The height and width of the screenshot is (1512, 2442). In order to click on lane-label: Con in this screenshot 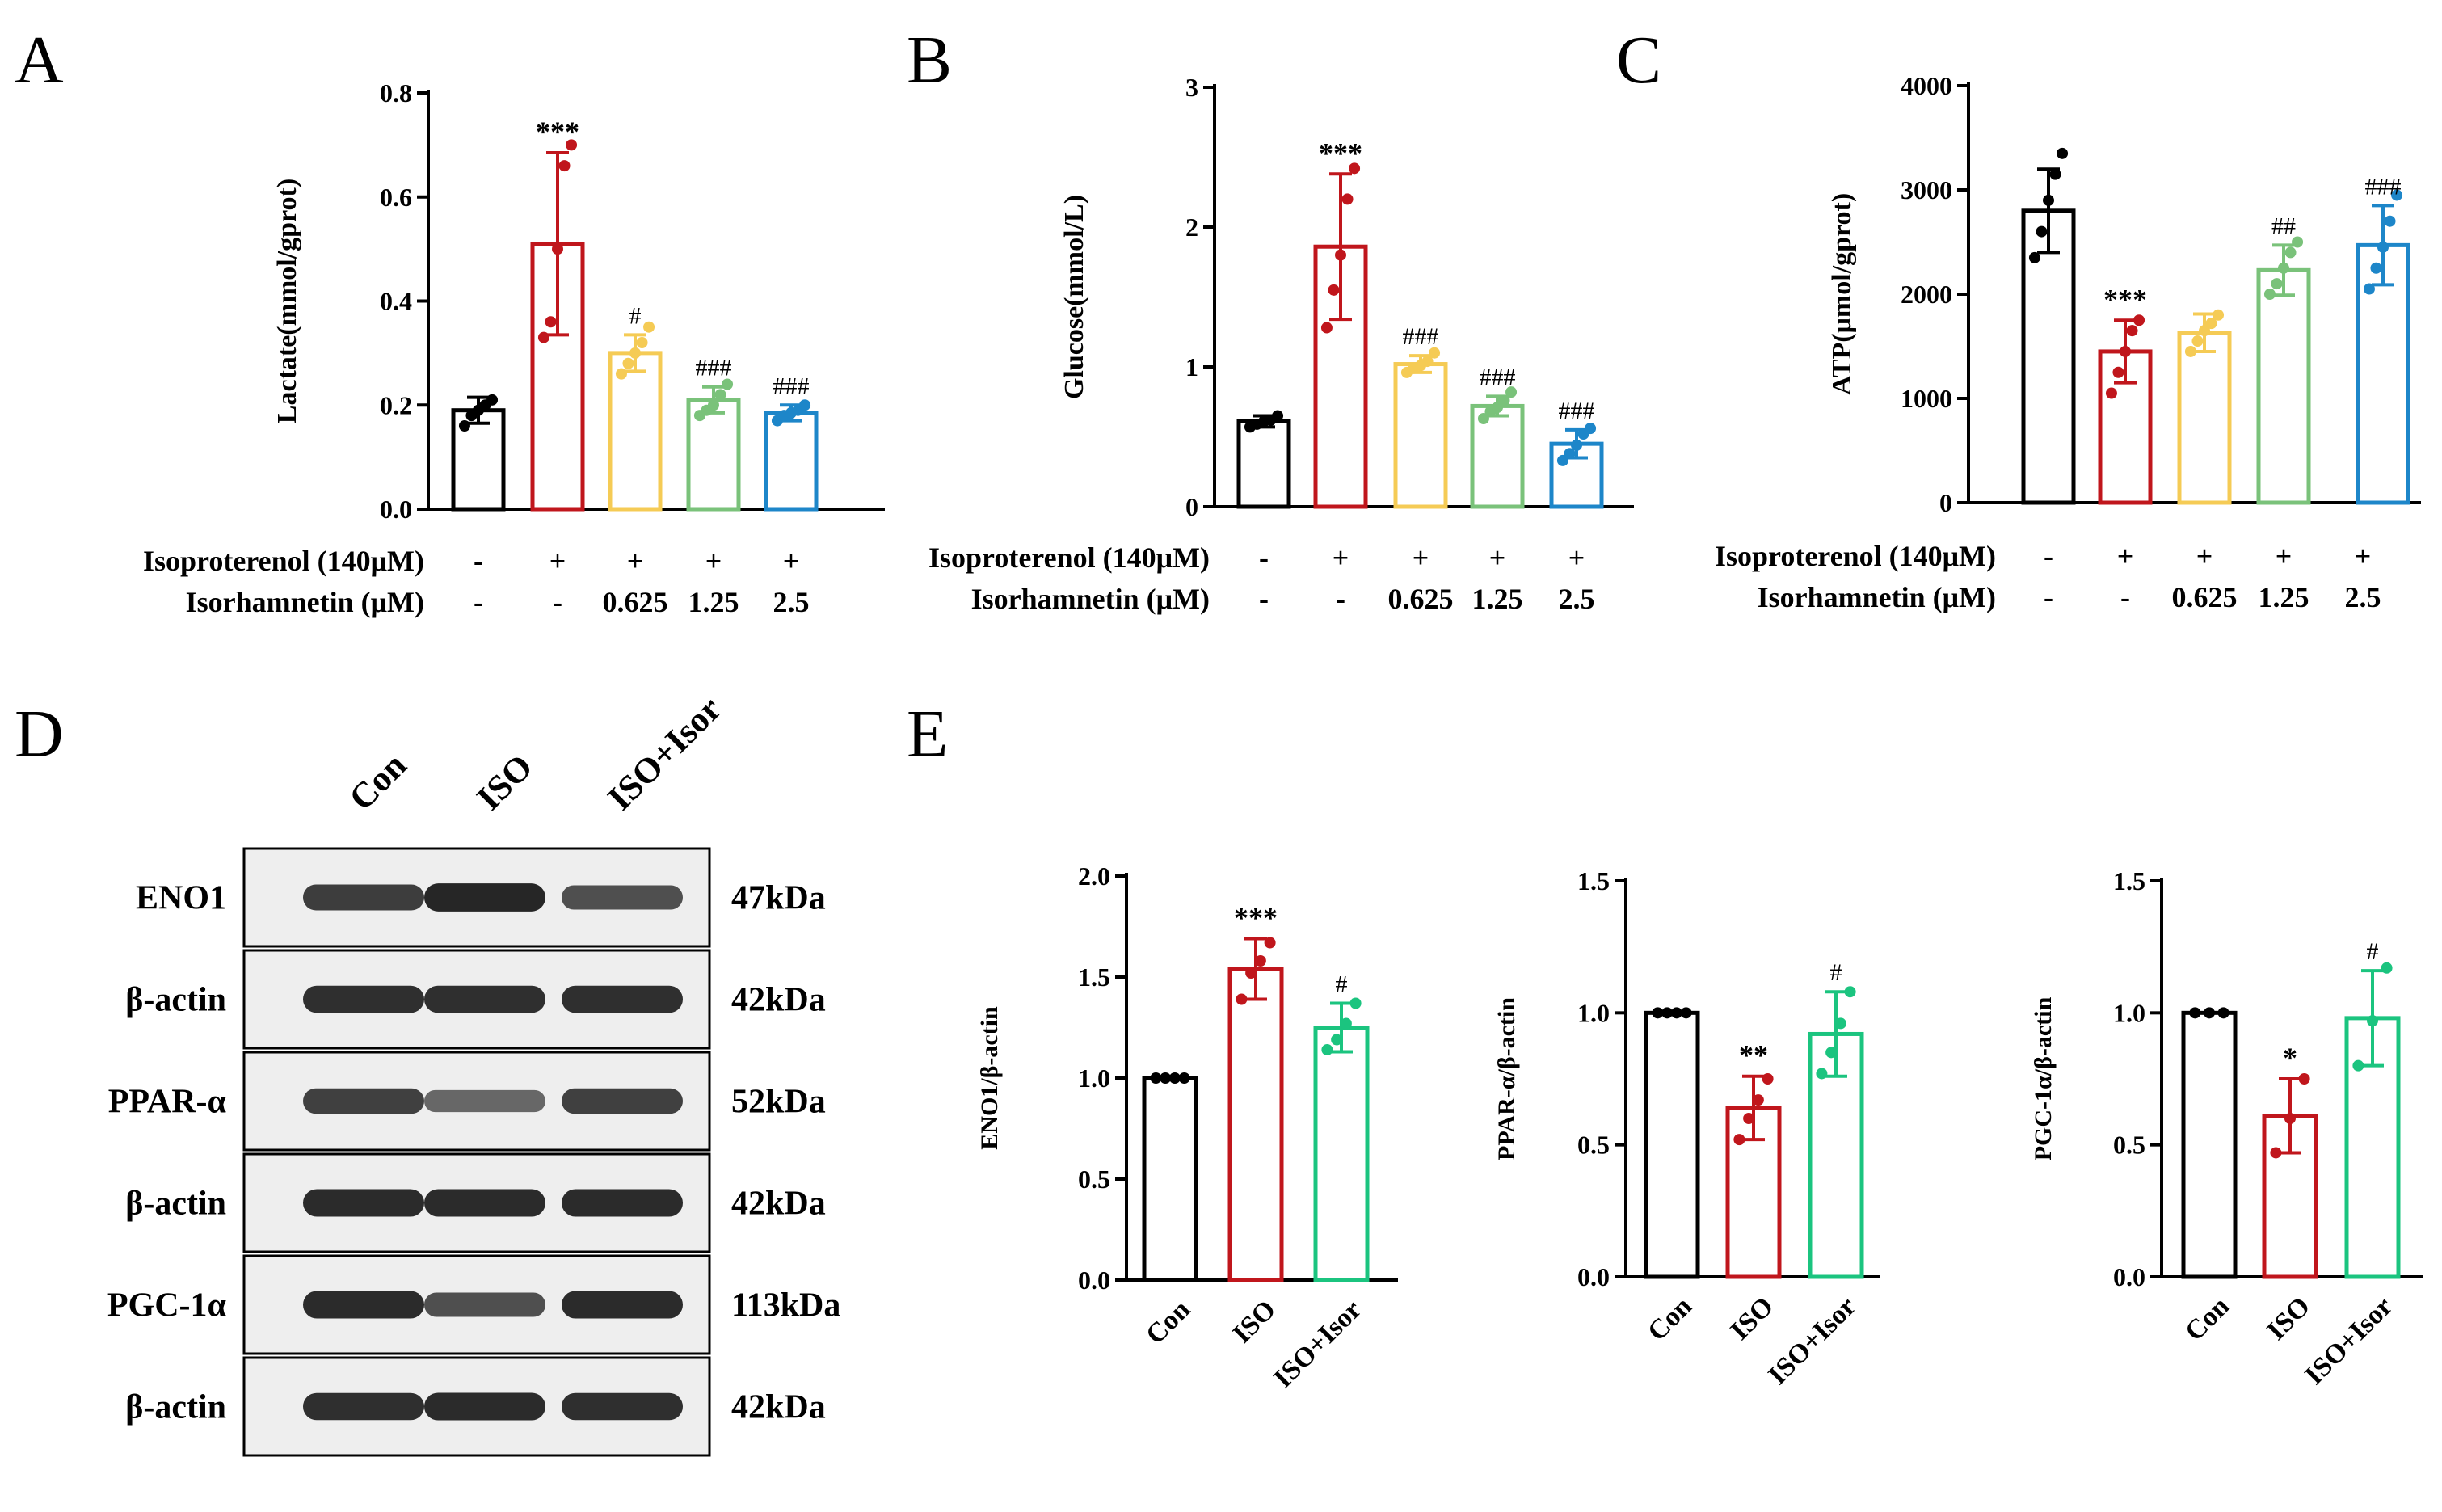, I will do `click(377, 781)`.